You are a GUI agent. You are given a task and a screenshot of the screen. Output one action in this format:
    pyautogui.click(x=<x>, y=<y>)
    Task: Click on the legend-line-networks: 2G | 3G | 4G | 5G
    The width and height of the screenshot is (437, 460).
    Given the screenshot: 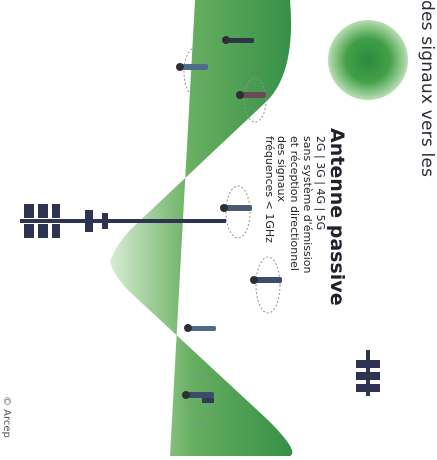 What is the action you would take?
    pyautogui.click(x=320, y=183)
    